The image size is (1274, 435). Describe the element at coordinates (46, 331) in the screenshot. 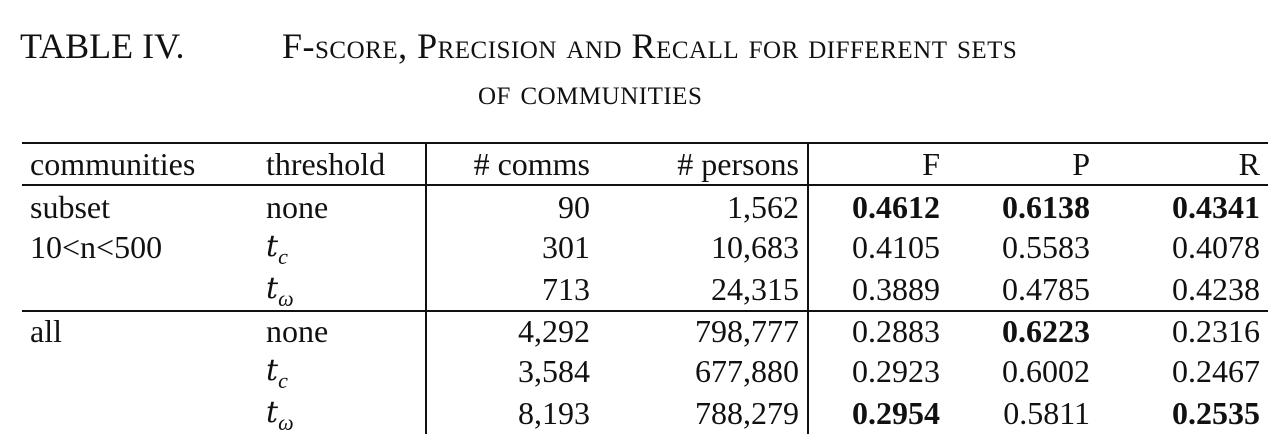

I see `cell-communities: all` at that location.